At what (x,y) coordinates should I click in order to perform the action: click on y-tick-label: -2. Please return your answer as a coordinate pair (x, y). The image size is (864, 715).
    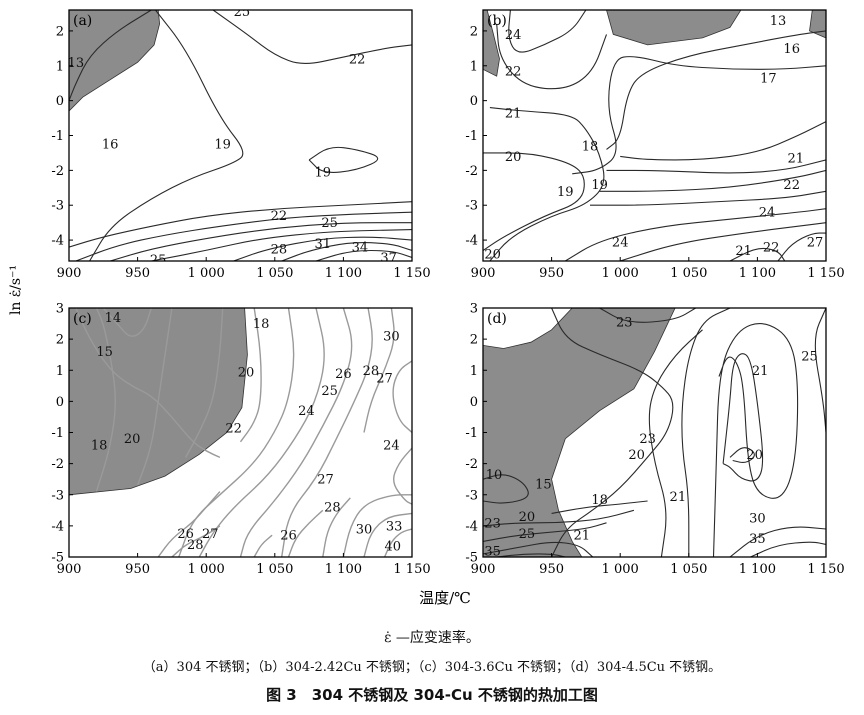
    Looking at the image, I should click on (471, 171).